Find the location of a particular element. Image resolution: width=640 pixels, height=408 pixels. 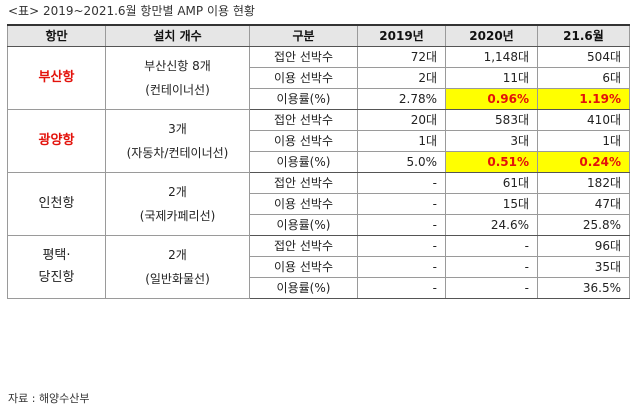

install-line: 3개 is located at coordinates (177, 129).